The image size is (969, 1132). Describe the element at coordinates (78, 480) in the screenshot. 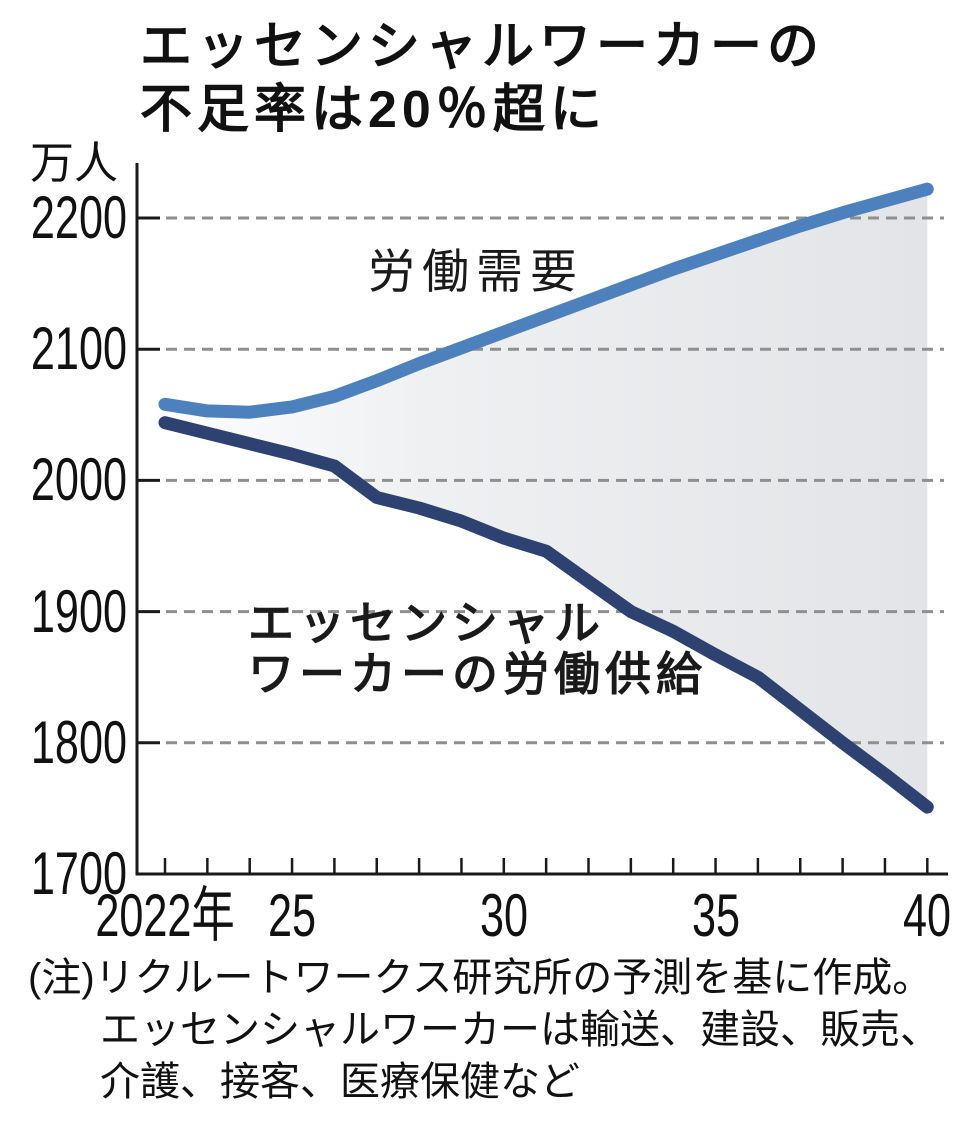

I see `y-tick-label: 2000` at that location.